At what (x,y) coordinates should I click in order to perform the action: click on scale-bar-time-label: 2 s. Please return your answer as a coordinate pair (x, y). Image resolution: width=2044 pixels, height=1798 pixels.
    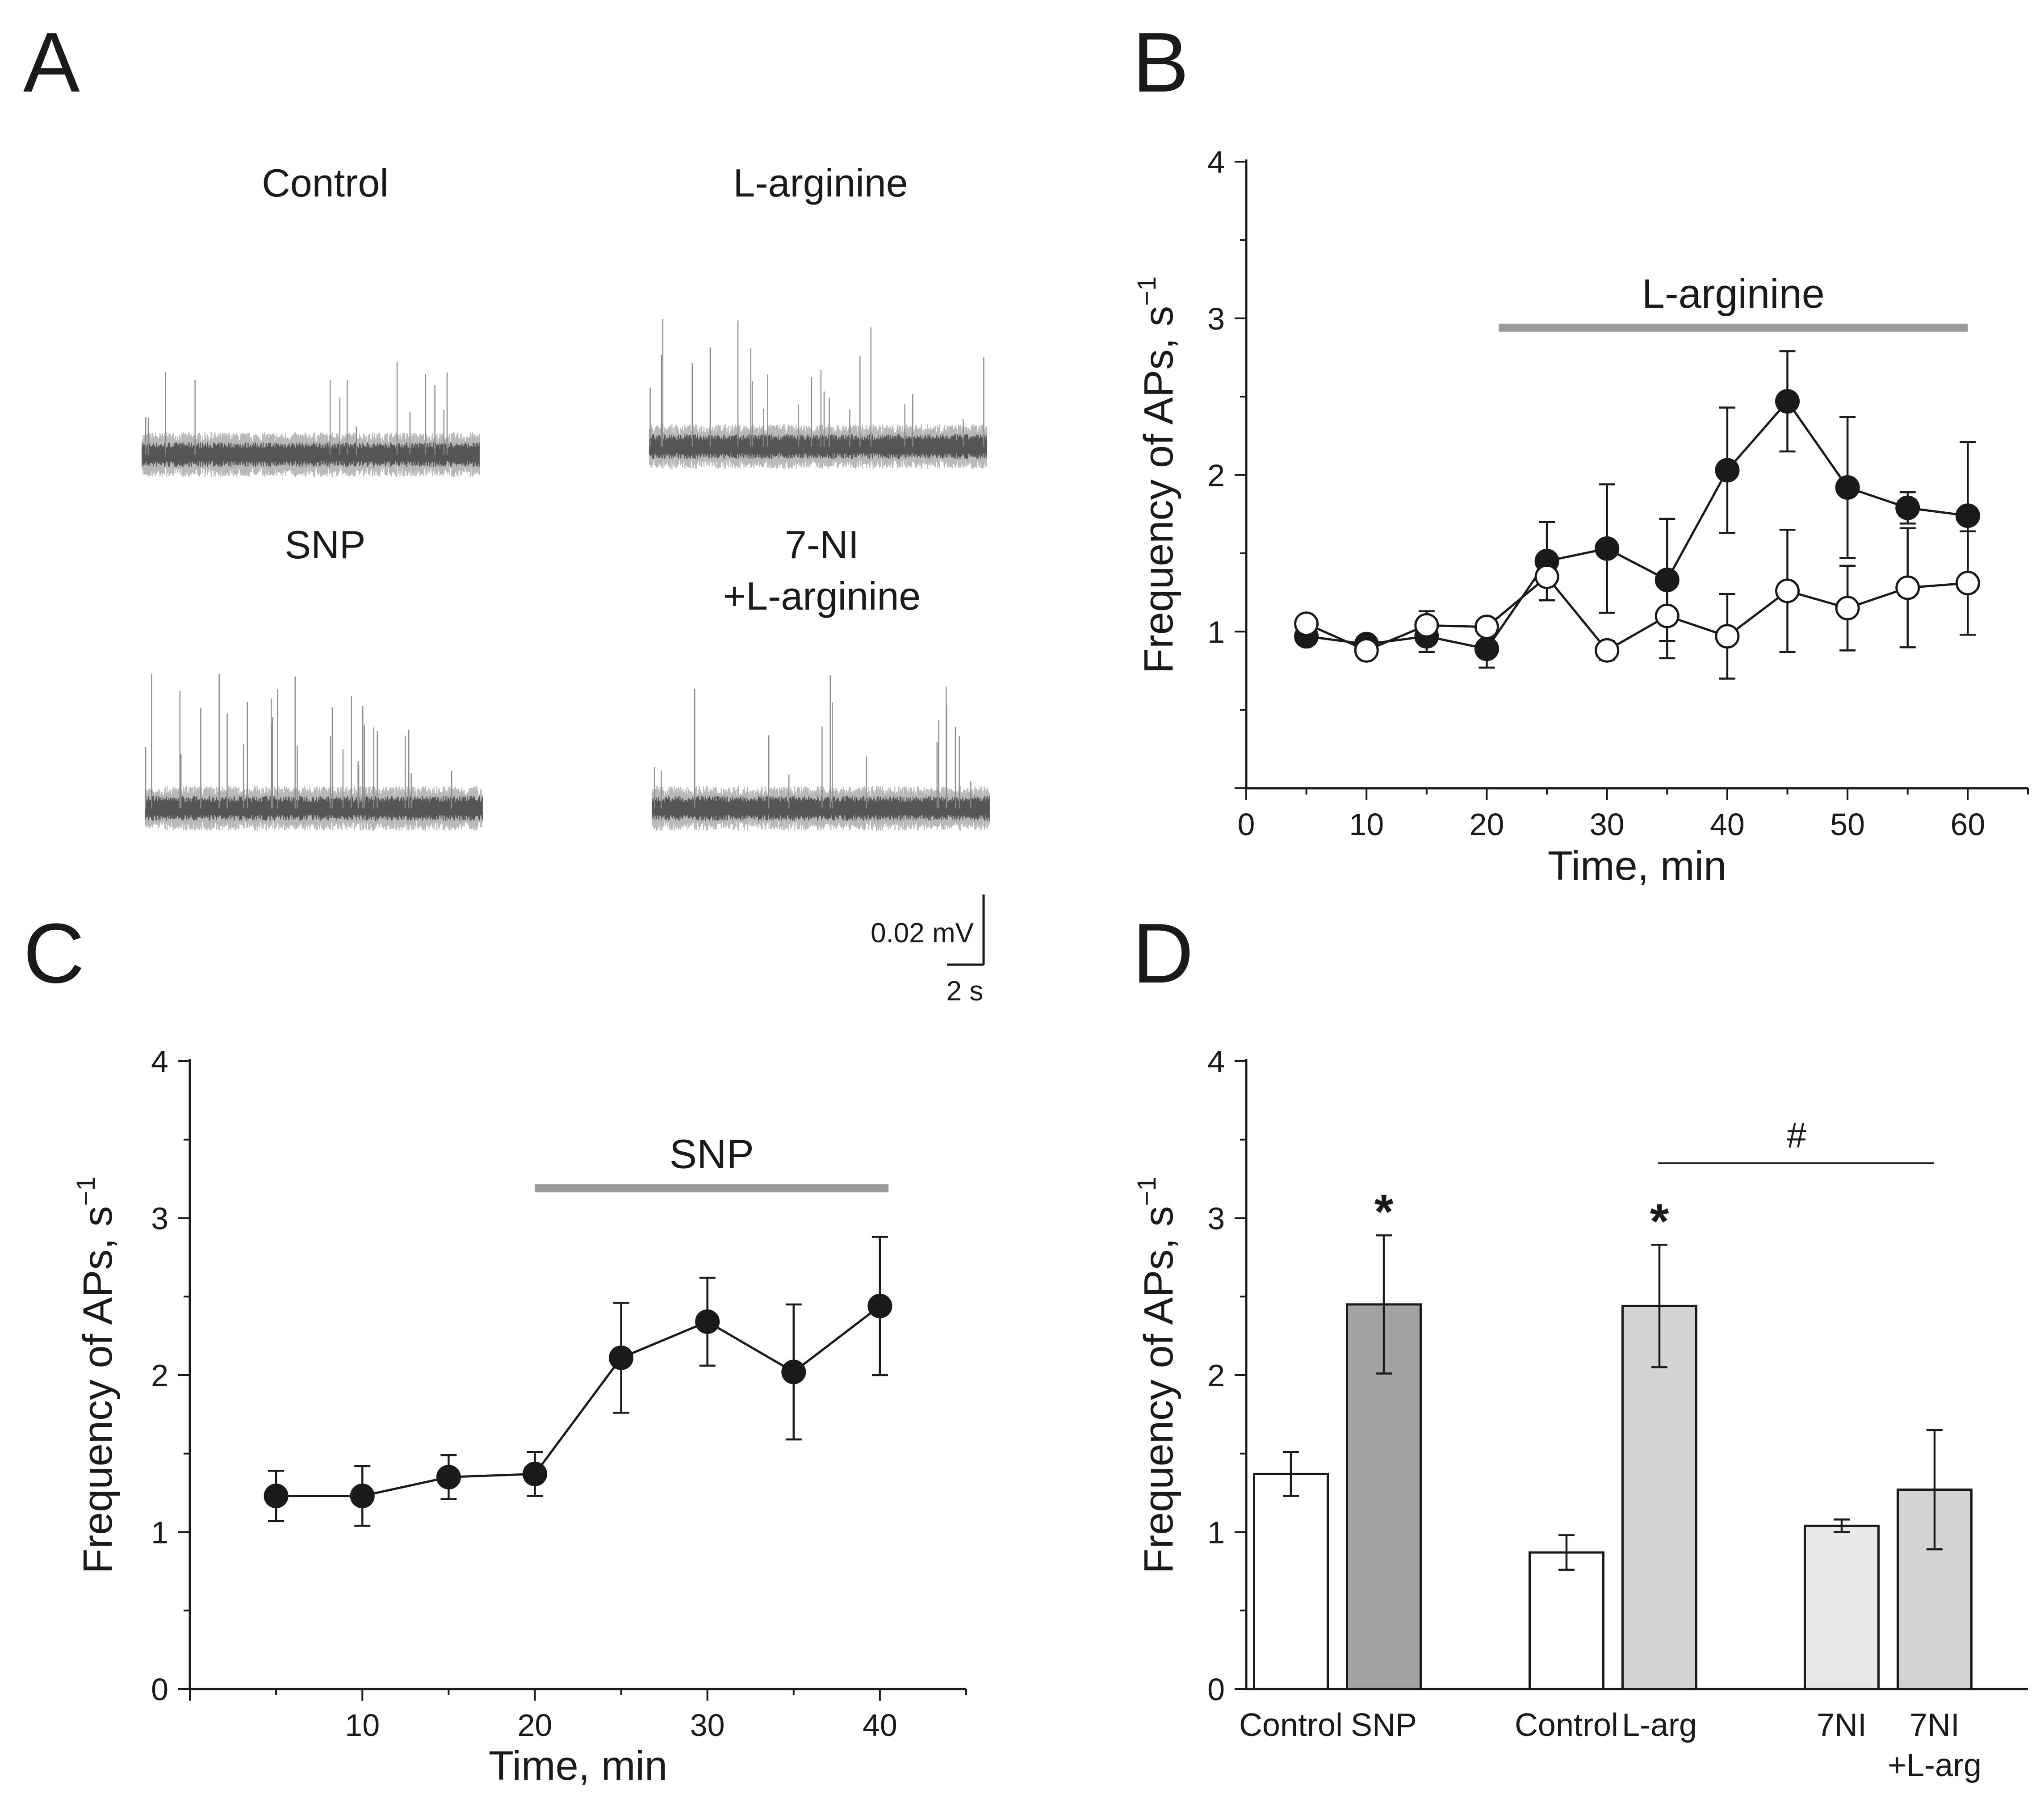
    Looking at the image, I should click on (965, 992).